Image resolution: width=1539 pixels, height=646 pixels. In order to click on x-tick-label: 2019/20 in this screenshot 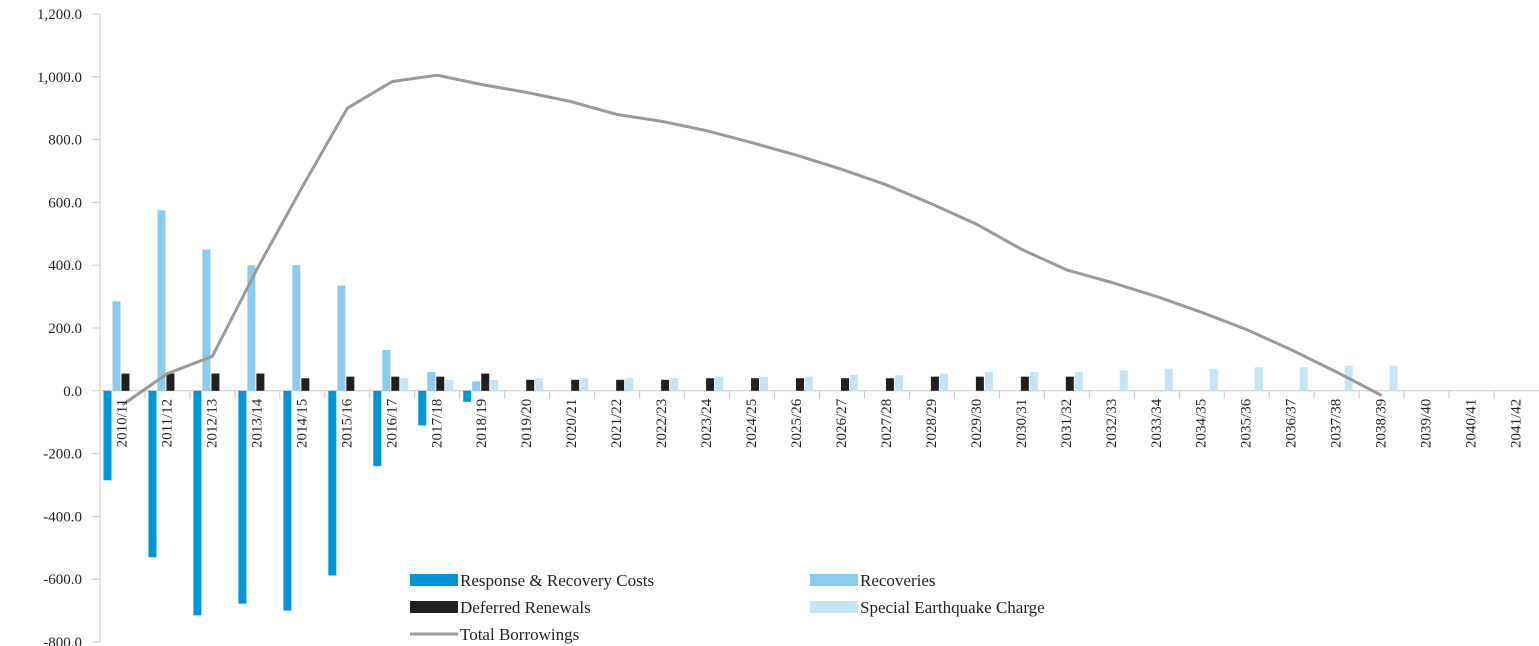, I will do `click(527, 423)`.